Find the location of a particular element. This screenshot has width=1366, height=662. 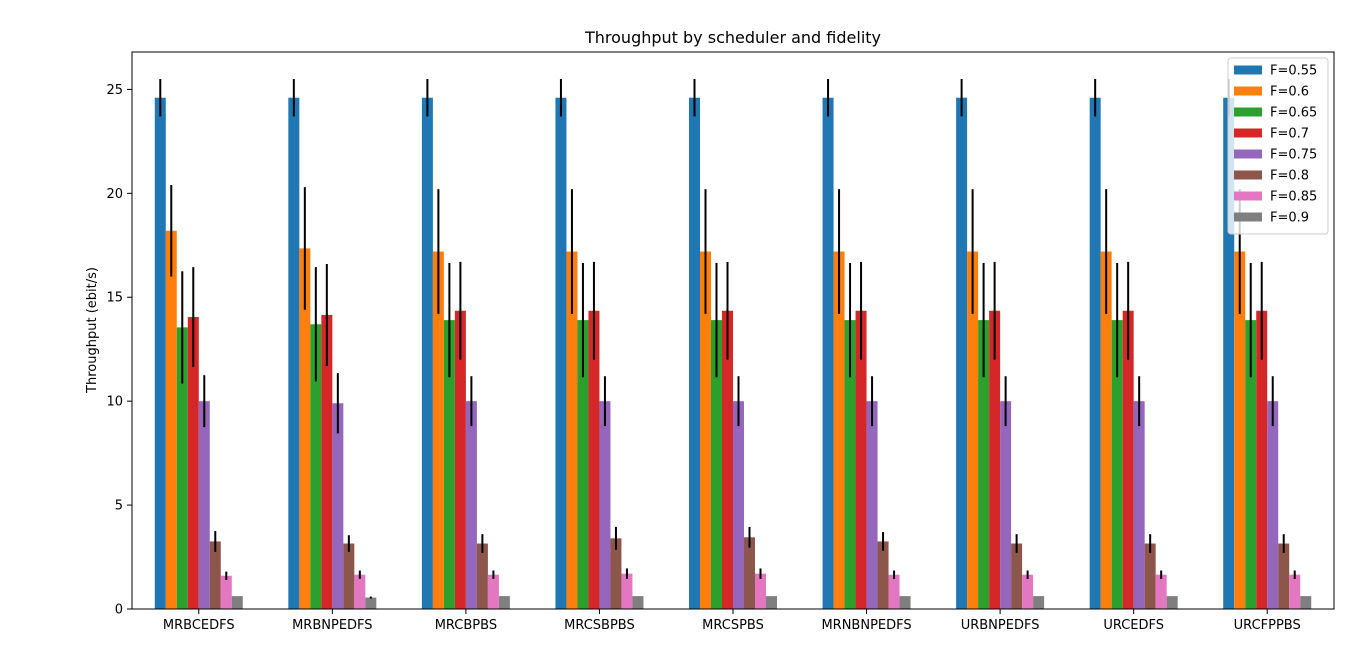

x-tick-label-urbnpedfs: URBNPEDFS is located at coordinates (1000, 625).